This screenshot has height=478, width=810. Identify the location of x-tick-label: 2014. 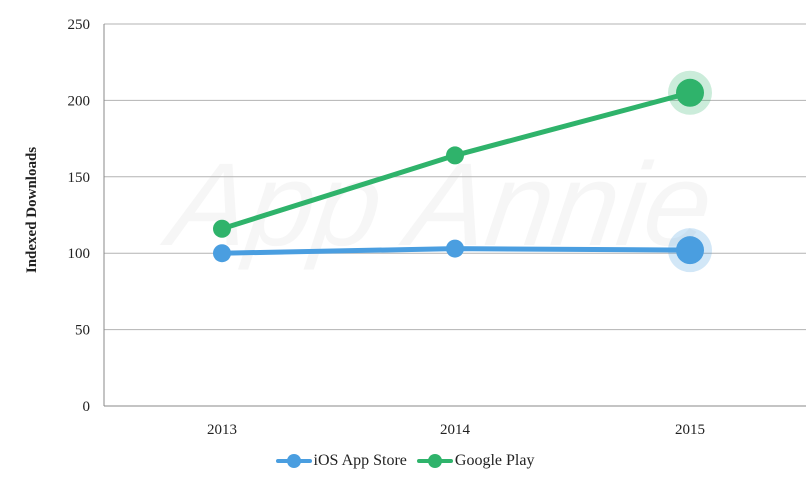
(455, 430).